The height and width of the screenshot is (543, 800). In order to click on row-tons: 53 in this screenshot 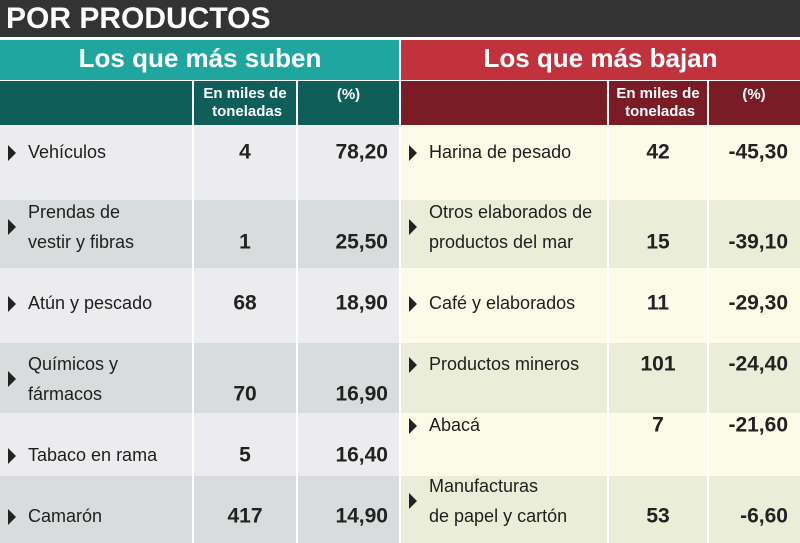, I will do `click(657, 516)`.